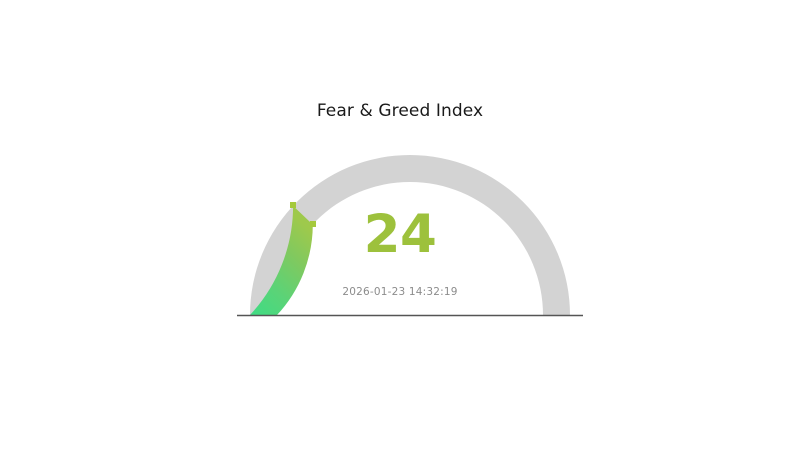  Describe the element at coordinates (400, 111) in the screenshot. I see `page-title: Fear & Greed Index` at that location.